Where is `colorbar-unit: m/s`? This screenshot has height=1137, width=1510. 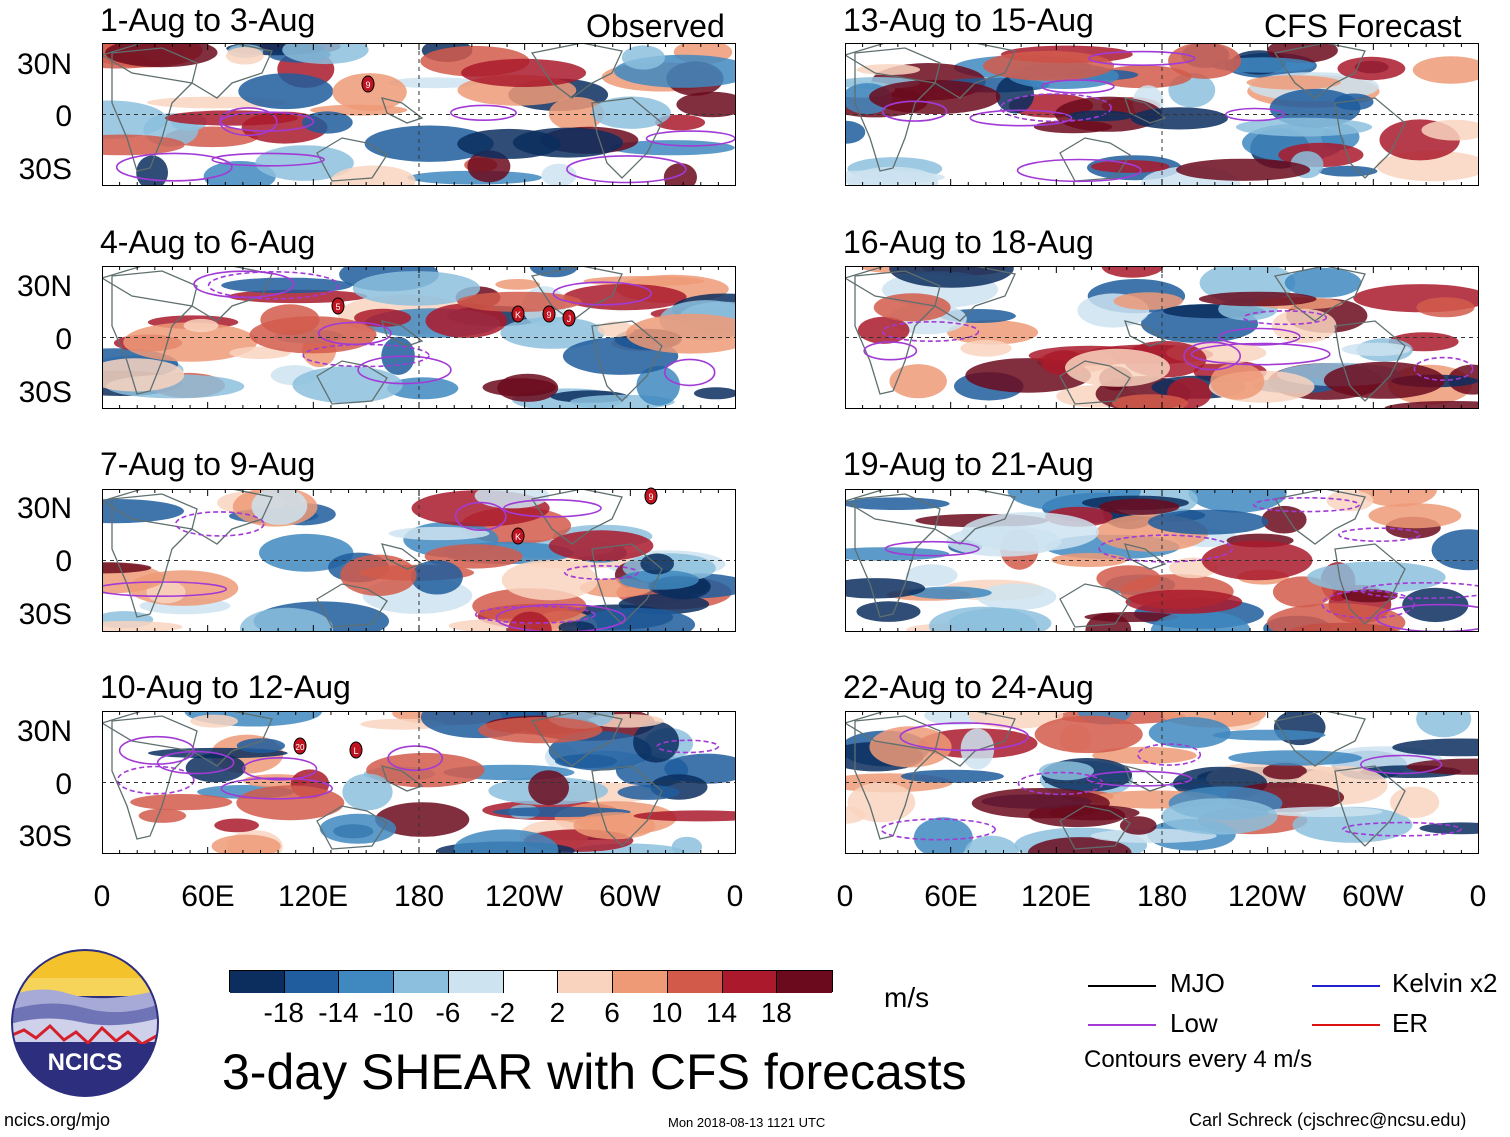 colorbar-unit: m/s is located at coordinates (907, 997).